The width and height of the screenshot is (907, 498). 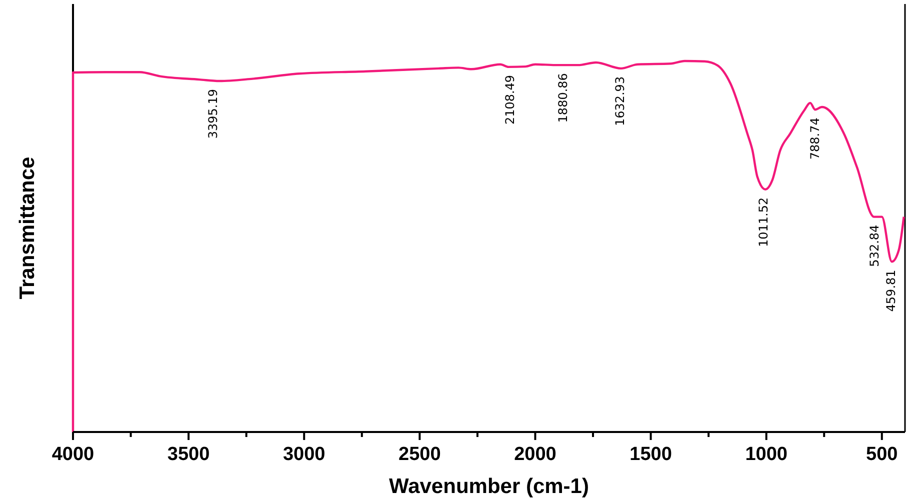 What do you see at coordinates (874, 245) in the screenshot?
I see `annotation: 532.84` at bounding box center [874, 245].